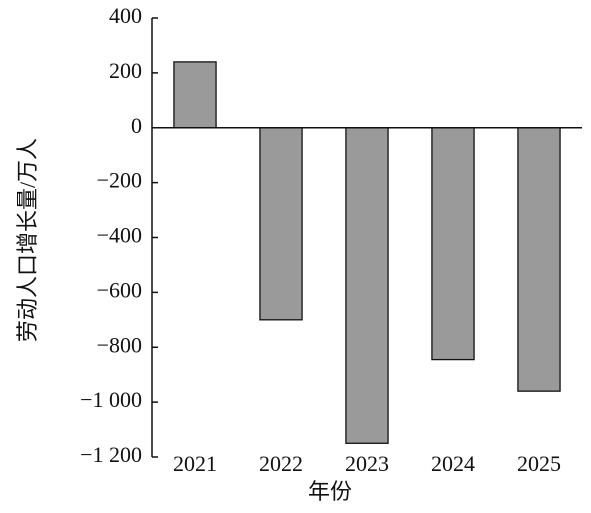  I want to click on y-tick-label: −600, so click(119, 289).